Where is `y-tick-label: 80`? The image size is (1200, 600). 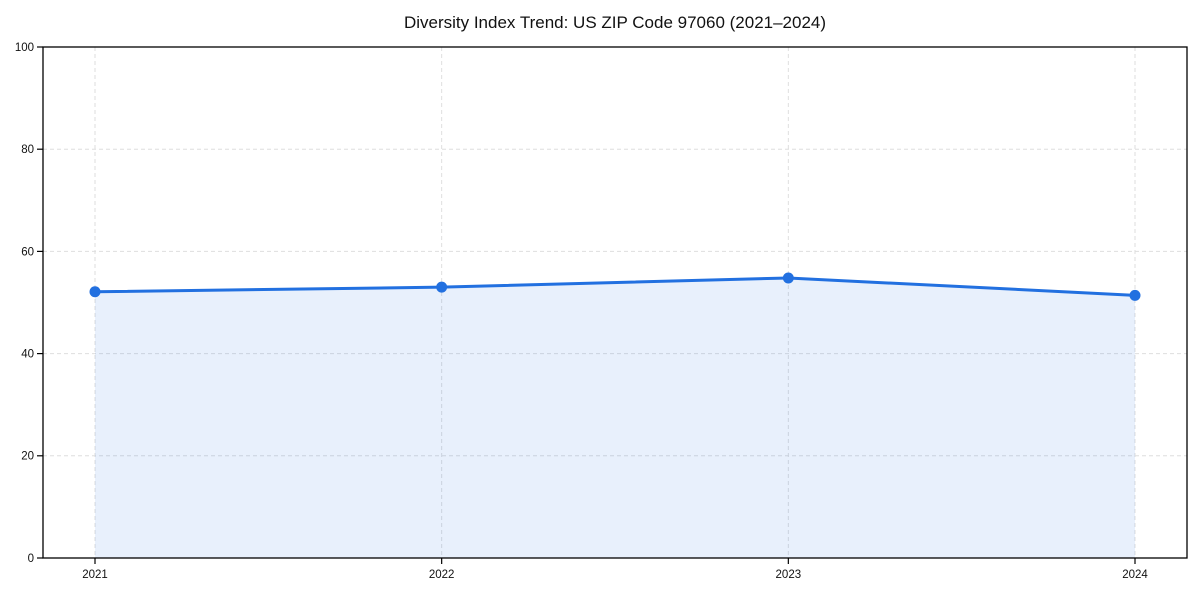
y-tick-label: 80 is located at coordinates (27, 150).